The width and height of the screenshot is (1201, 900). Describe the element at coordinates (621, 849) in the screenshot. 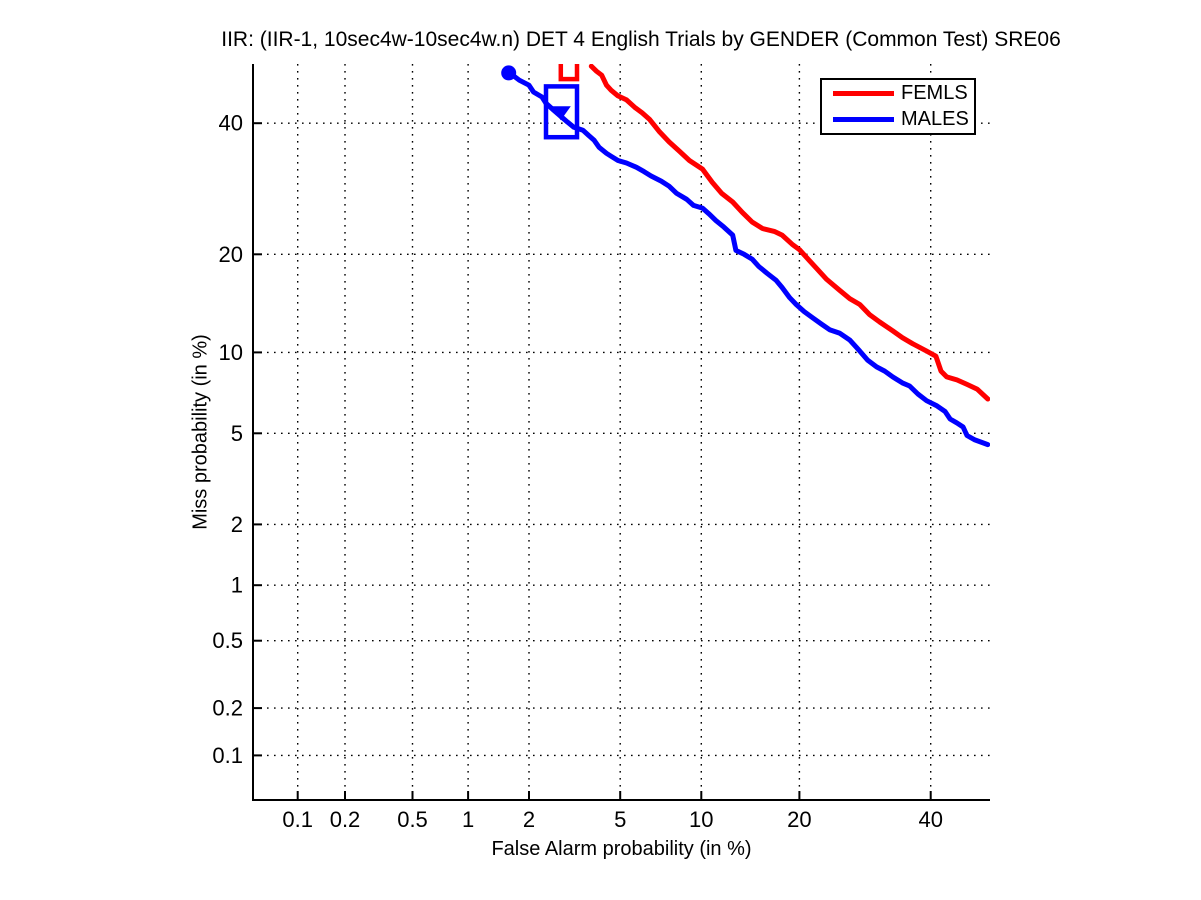

I see `x-axis-label: False Alarm probability (in %)` at that location.